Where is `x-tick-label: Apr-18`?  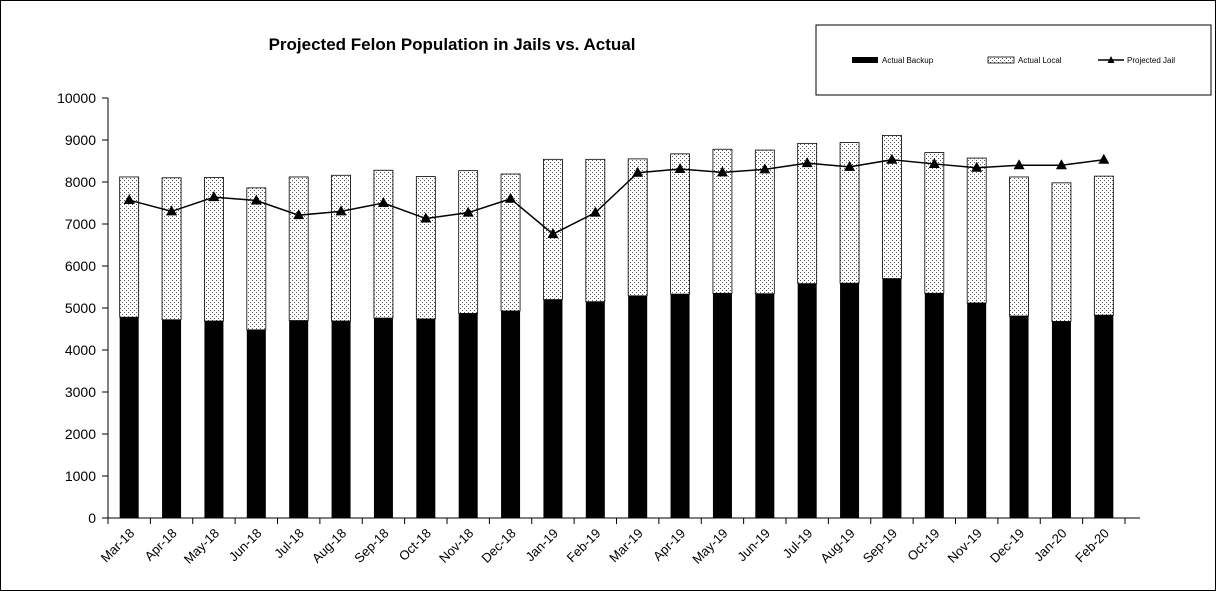 x-tick-label: Apr-18 is located at coordinates (160, 545).